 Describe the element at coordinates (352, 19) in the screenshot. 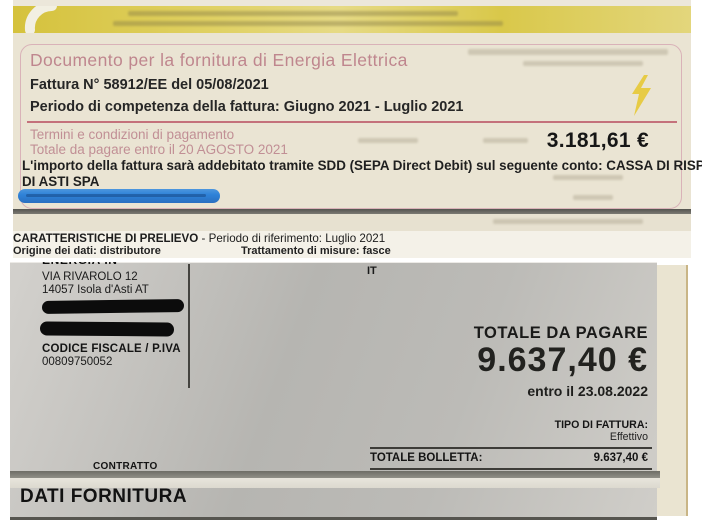

I see `yellow-header-band` at that location.